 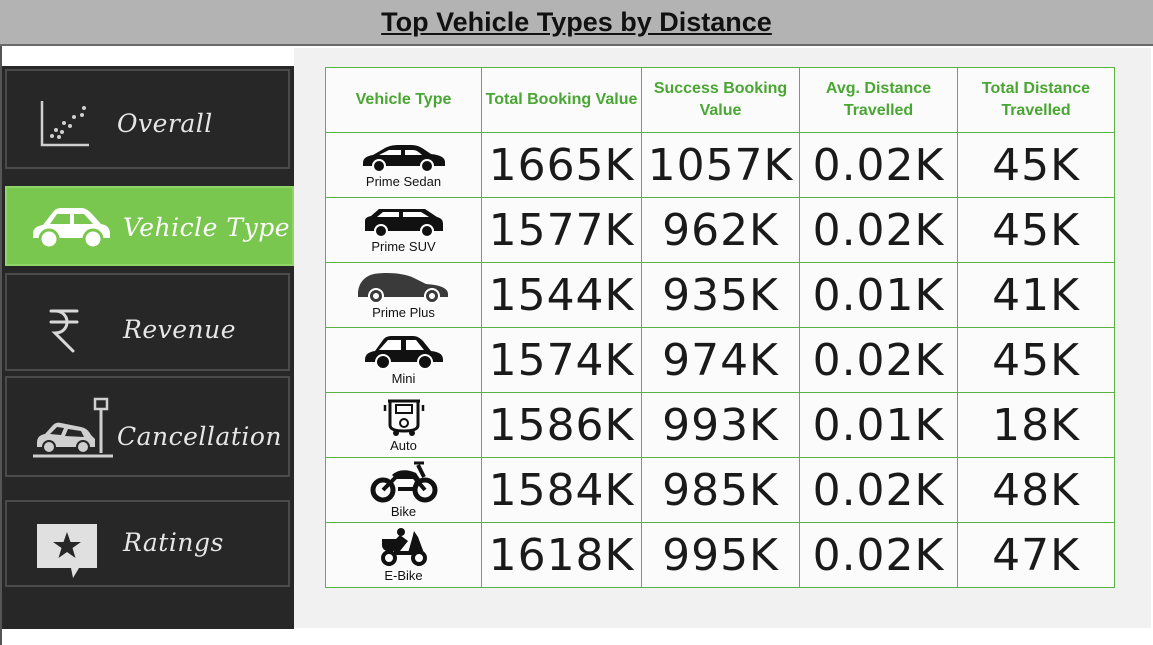 I want to click on vehicle-name: Prime Sedan, so click(x=403, y=181).